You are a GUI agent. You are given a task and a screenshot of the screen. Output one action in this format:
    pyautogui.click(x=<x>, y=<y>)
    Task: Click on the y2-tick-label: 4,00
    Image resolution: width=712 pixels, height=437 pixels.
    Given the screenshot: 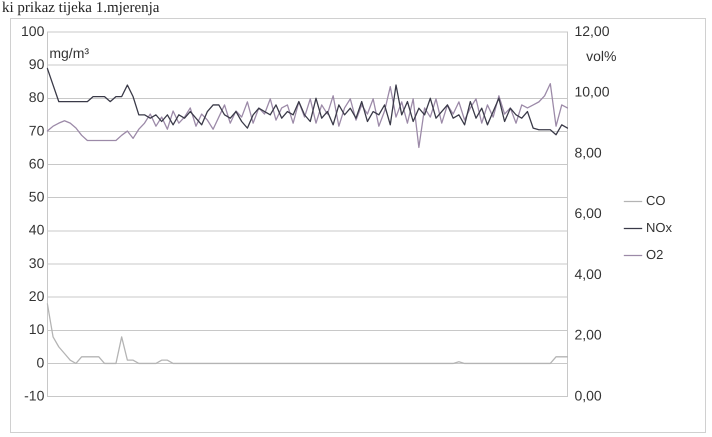 What is the action you would take?
    pyautogui.click(x=588, y=274)
    